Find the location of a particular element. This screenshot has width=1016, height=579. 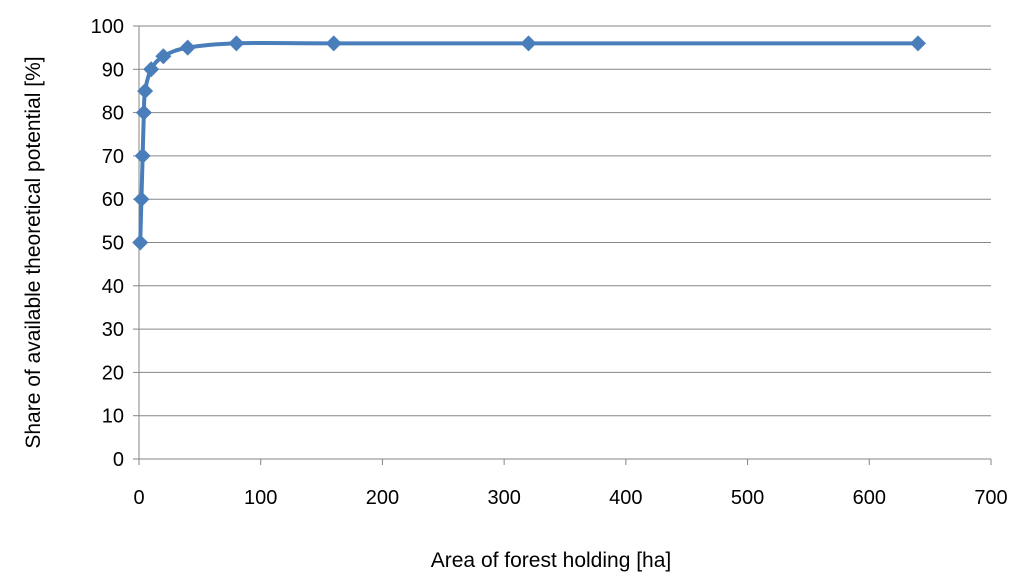

x-tick-label: 200 is located at coordinates (382, 498).